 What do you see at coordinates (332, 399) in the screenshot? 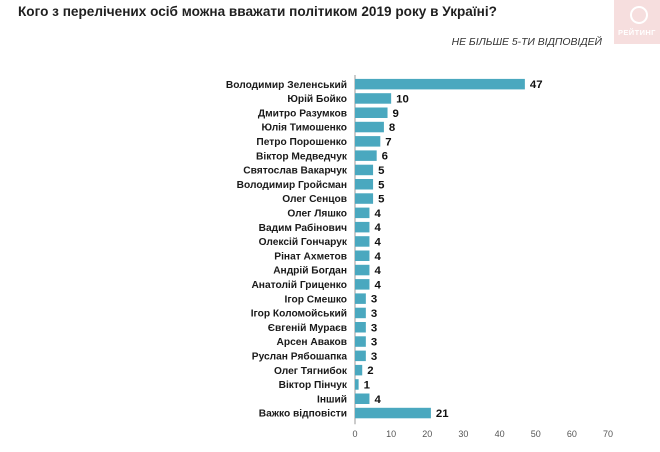
I see `category-label: Інший` at bounding box center [332, 399].